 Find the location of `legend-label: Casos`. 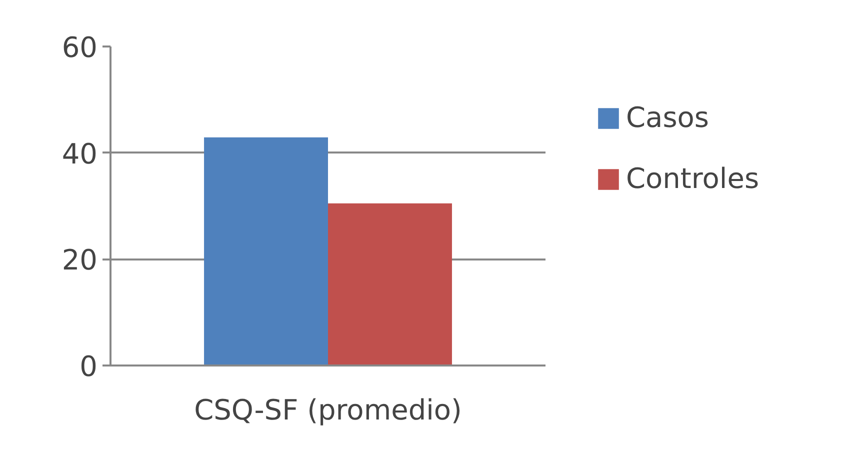

legend-label: Casos is located at coordinates (668, 117).